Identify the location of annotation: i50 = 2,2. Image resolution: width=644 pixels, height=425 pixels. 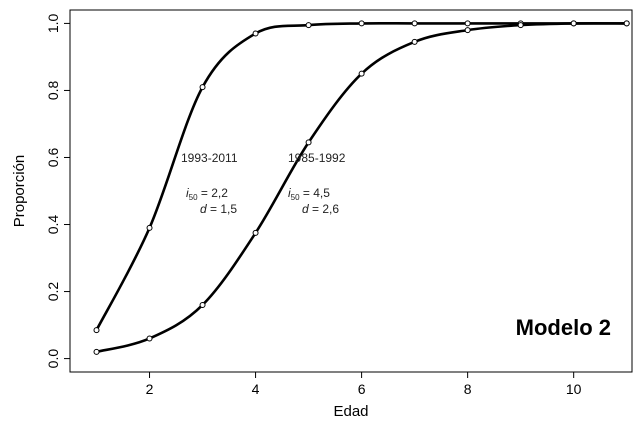
(207, 194).